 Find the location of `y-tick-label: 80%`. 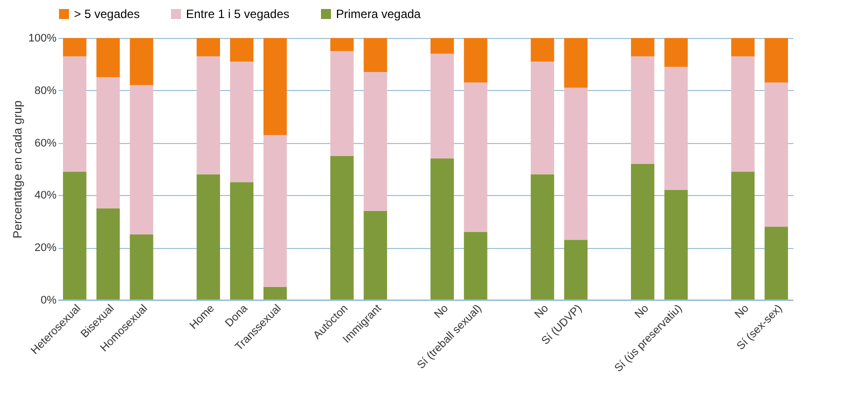

y-tick-label: 80% is located at coordinates (45, 90).